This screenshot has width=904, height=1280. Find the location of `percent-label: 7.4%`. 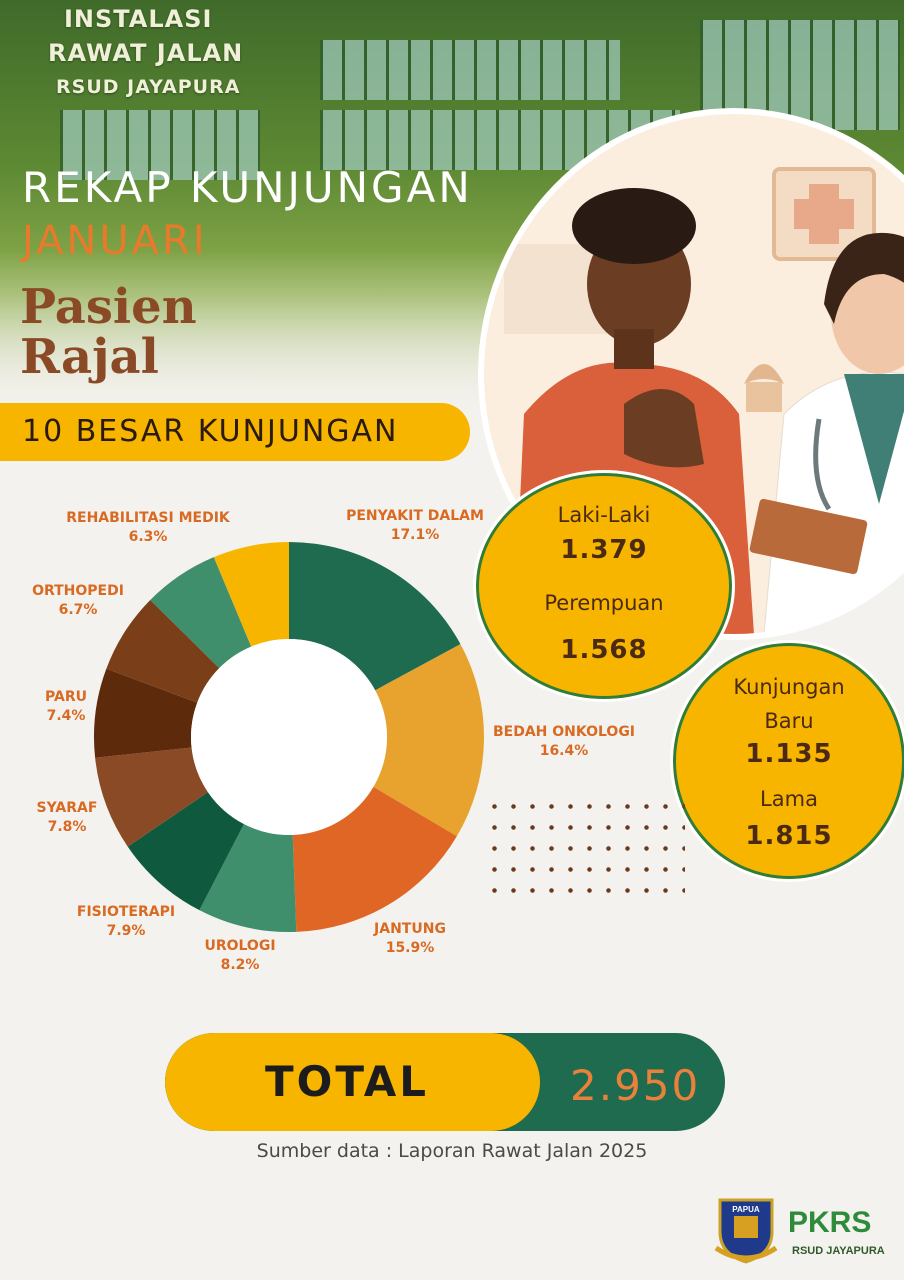

percent-label: 7.4% is located at coordinates (66, 716).